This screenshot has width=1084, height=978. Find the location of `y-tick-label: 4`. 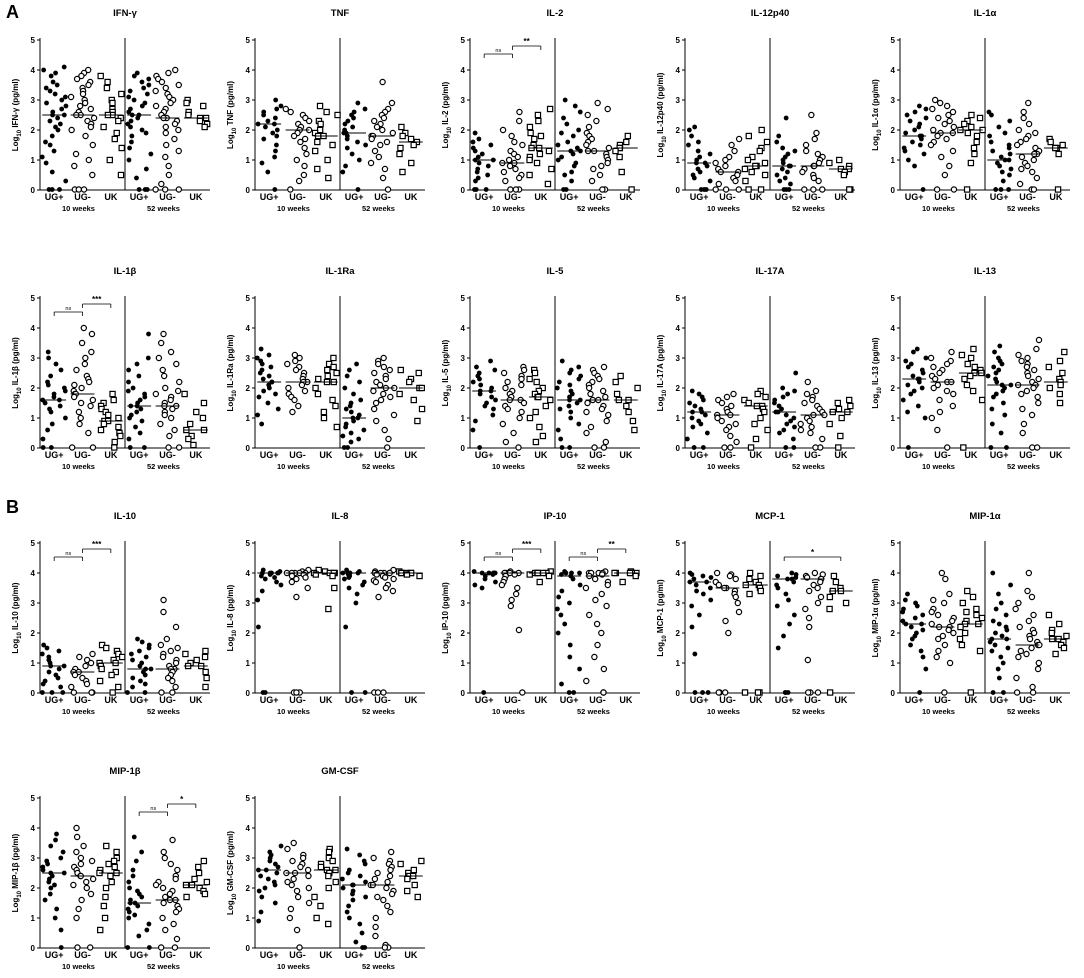

y-tick-label: 4 is located at coordinates (893, 573).